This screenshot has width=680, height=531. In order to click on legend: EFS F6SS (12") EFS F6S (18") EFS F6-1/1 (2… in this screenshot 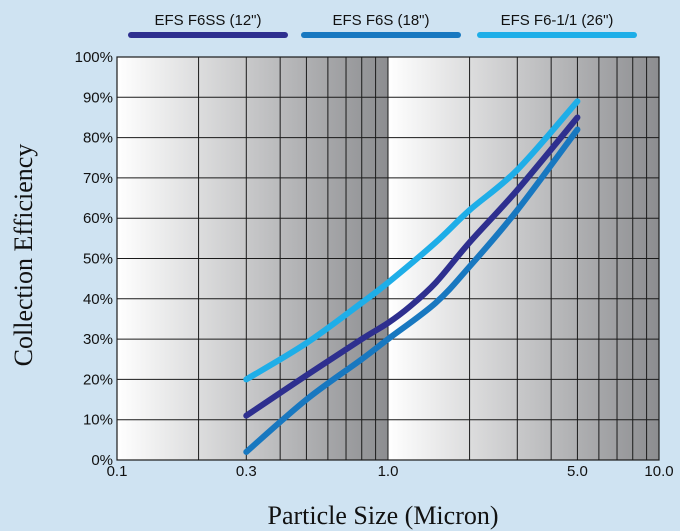, I will do `click(382, 25)`.